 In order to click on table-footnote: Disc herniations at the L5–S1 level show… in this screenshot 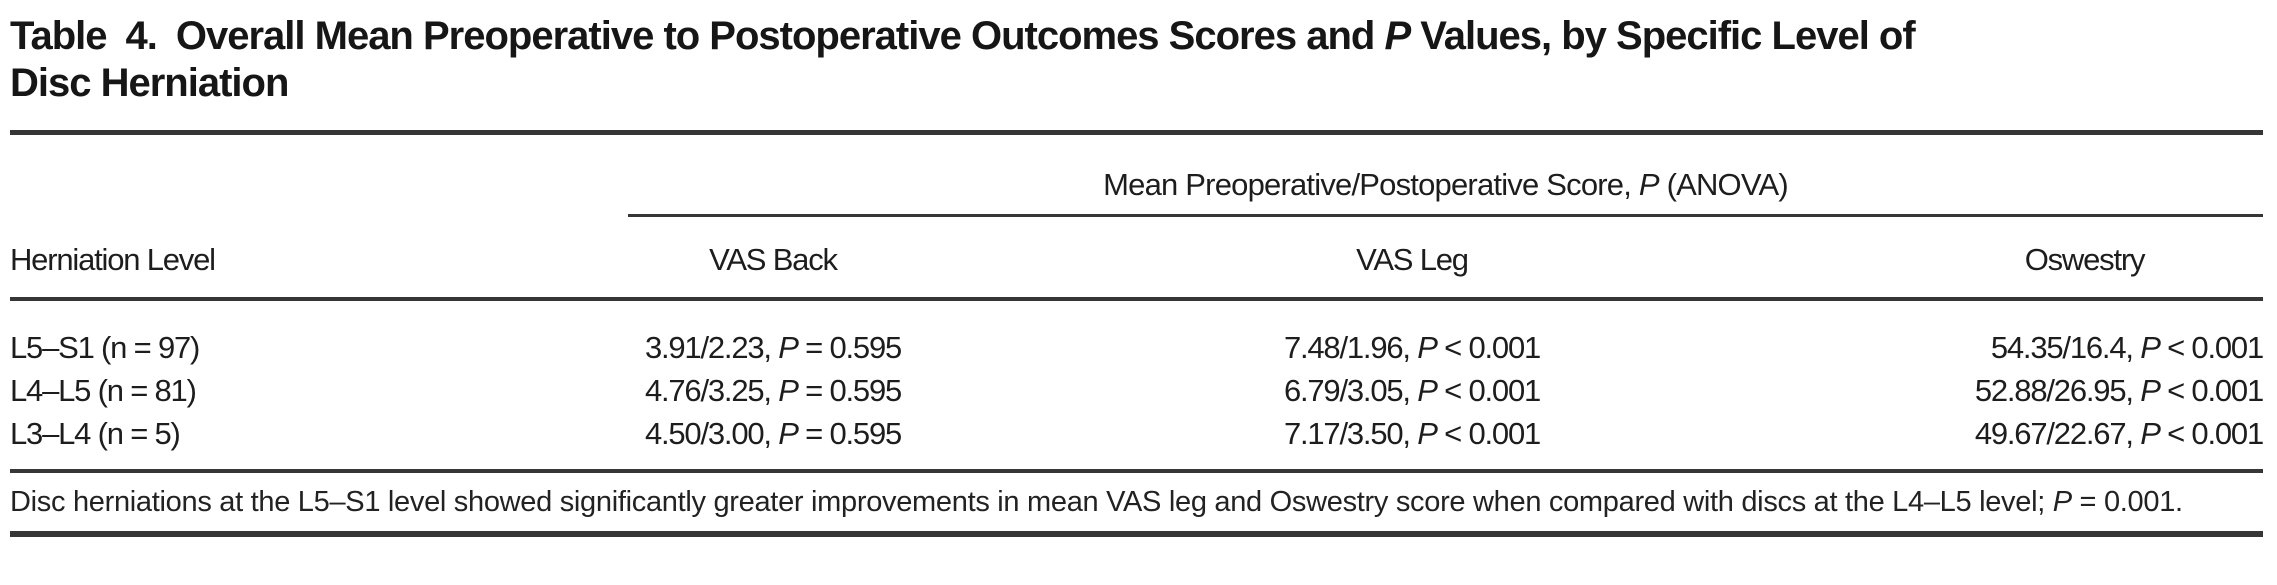, I will do `click(1096, 502)`.